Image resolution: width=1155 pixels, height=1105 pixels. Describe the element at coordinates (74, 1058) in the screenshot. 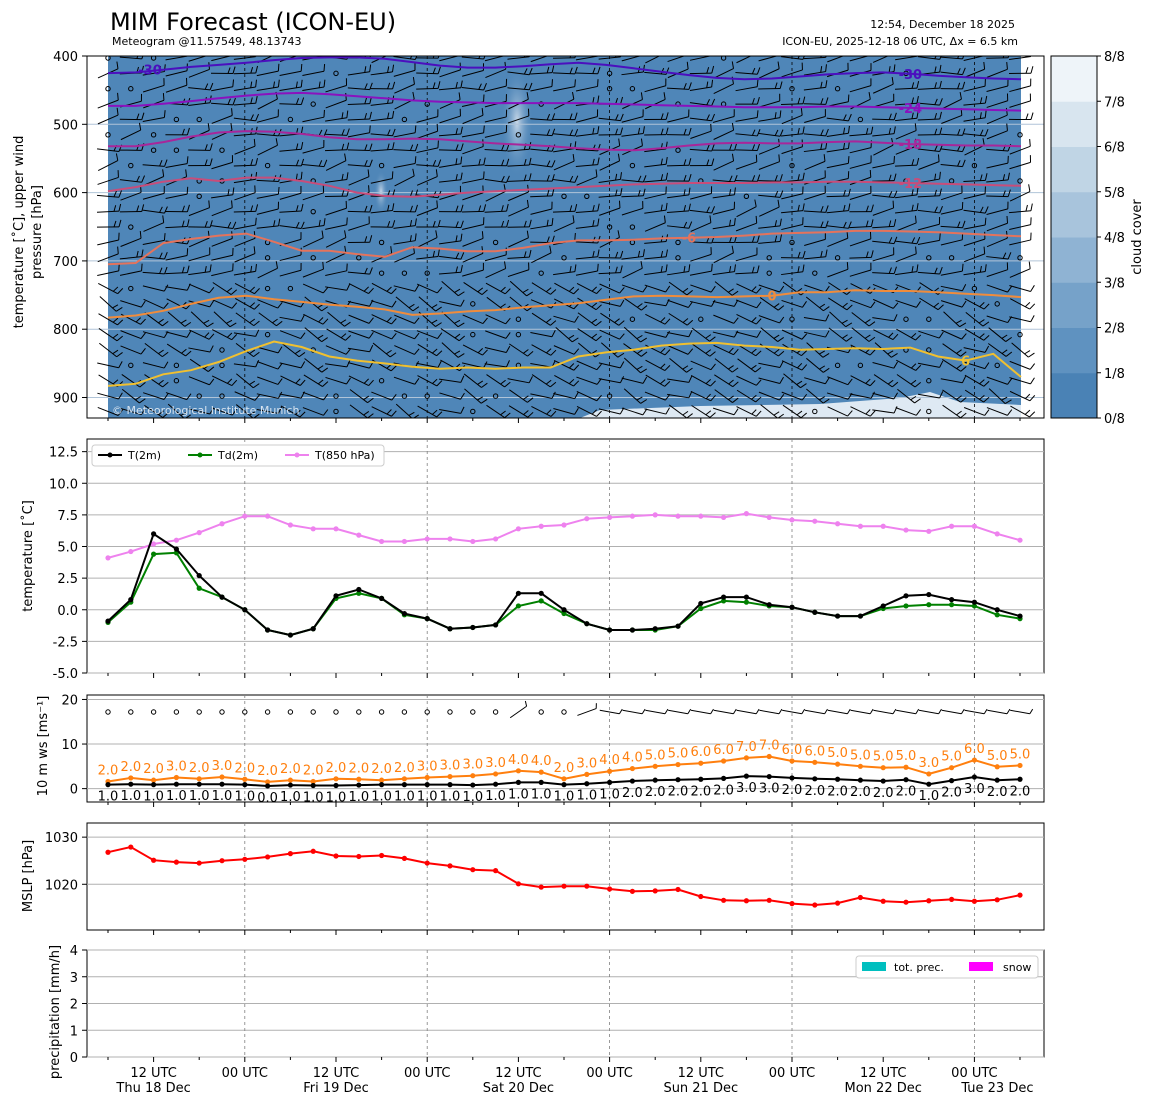

I see `ytick-label: 0` at that location.